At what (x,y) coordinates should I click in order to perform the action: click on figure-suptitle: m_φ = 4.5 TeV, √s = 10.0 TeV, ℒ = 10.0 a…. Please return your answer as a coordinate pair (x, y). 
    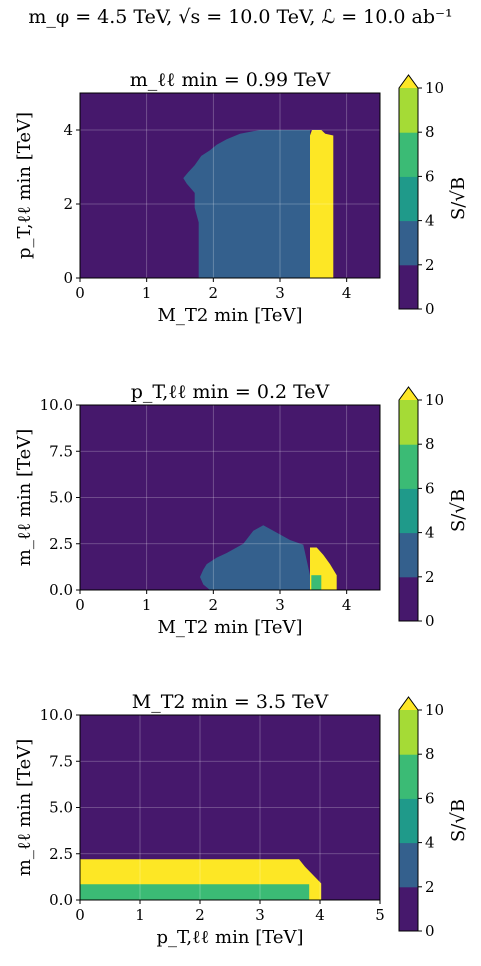
    Looking at the image, I should click on (240, 17).